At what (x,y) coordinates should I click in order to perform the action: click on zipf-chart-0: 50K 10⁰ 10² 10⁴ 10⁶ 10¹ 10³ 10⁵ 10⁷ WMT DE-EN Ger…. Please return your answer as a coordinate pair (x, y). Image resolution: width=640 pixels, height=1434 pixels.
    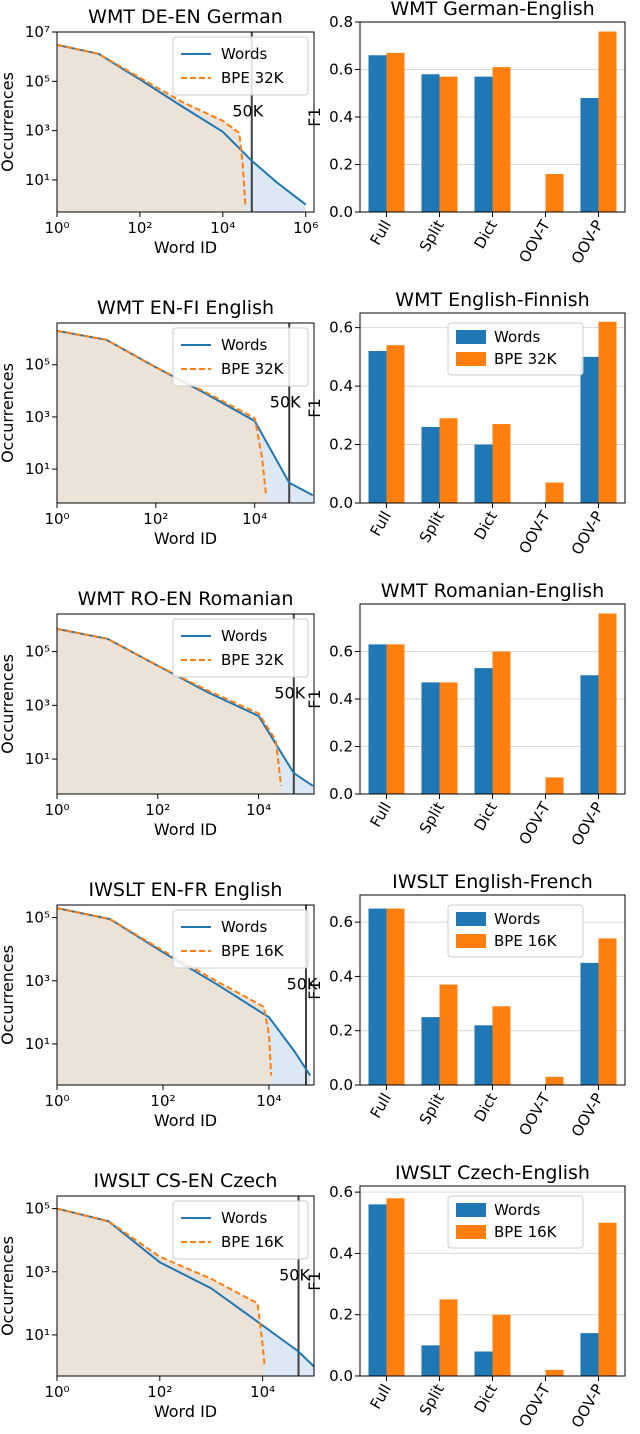
    Looking at the image, I should click on (159, 131).